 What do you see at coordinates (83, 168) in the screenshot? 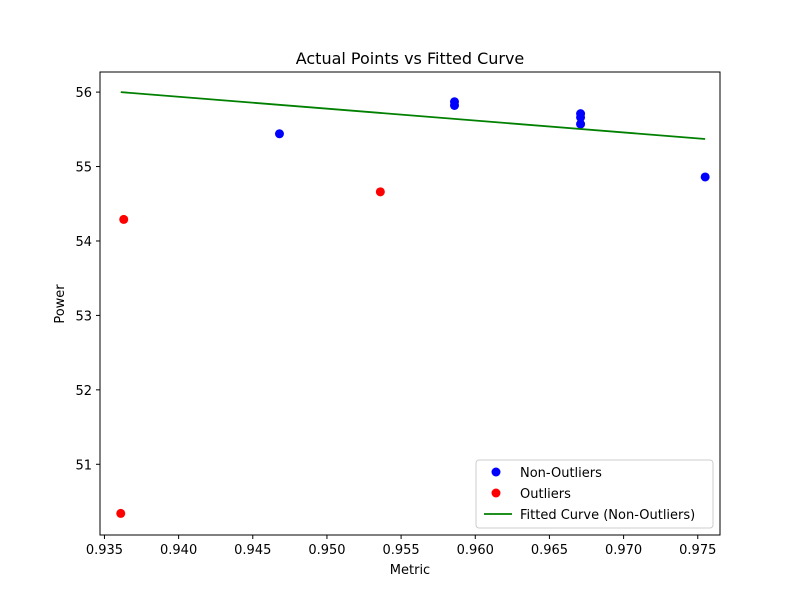
I see `y-tick-label: 55` at bounding box center [83, 168].